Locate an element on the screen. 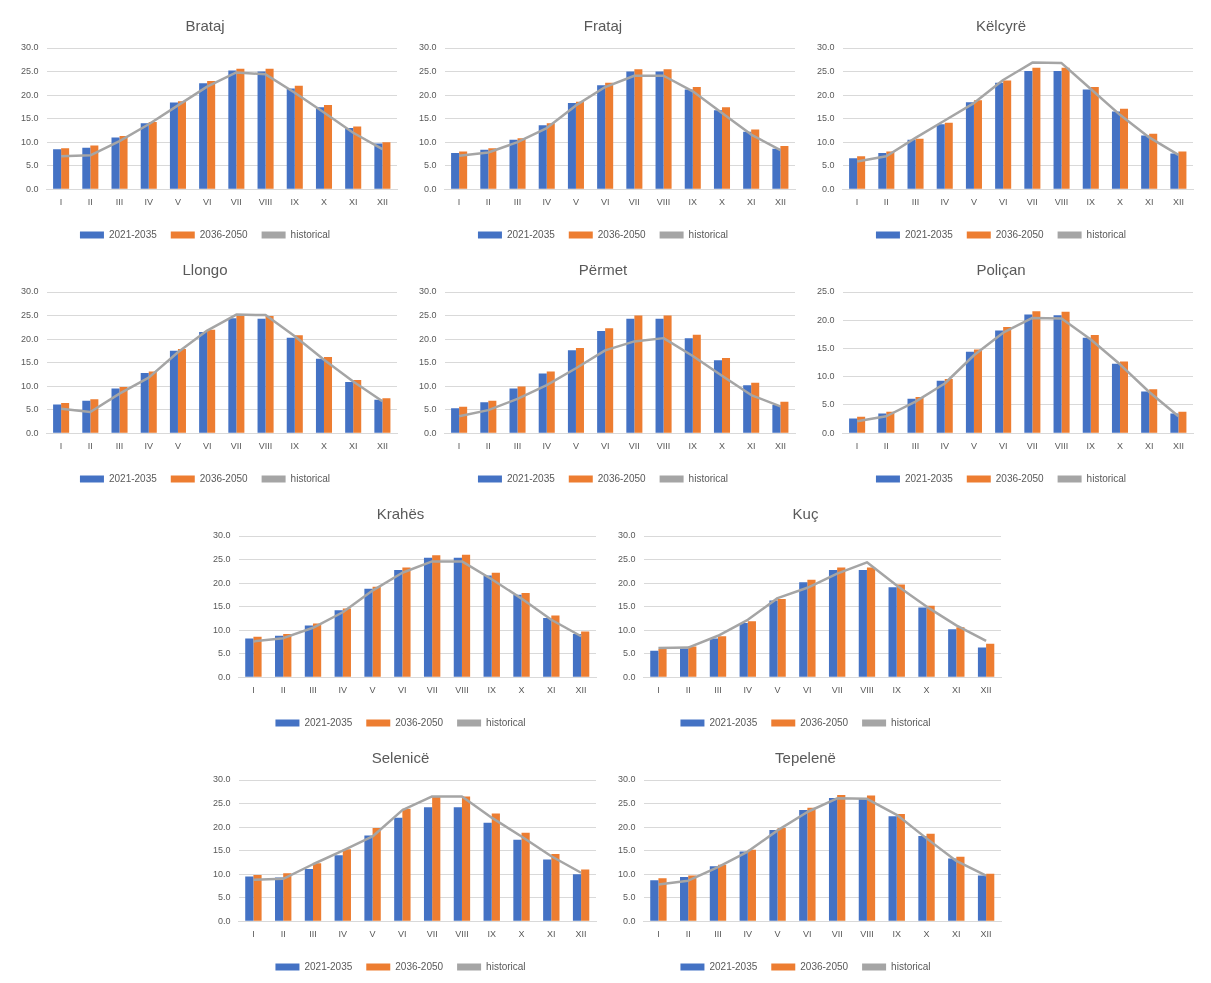 The width and height of the screenshot is (1211, 983). x-tick-label: IX is located at coordinates (1090, 202).